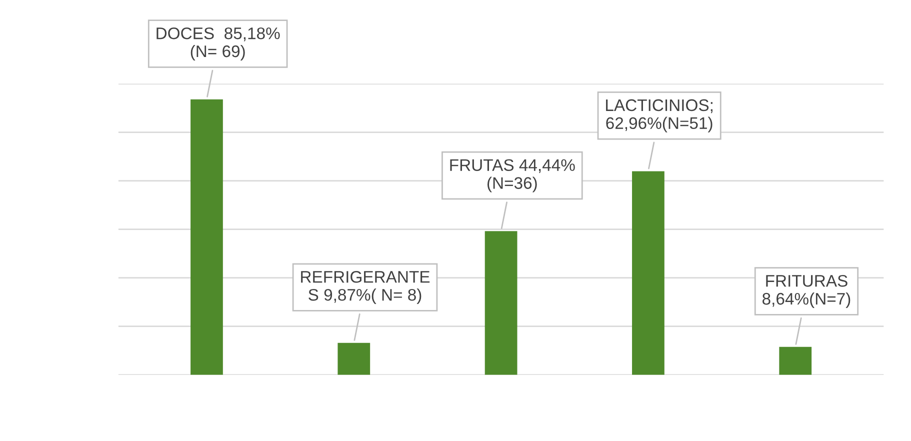 The image size is (911, 441). Describe the element at coordinates (659, 115) in the screenshot. I see `data-label: LACTICINIOS; 62,96%(N=51)` at that location.